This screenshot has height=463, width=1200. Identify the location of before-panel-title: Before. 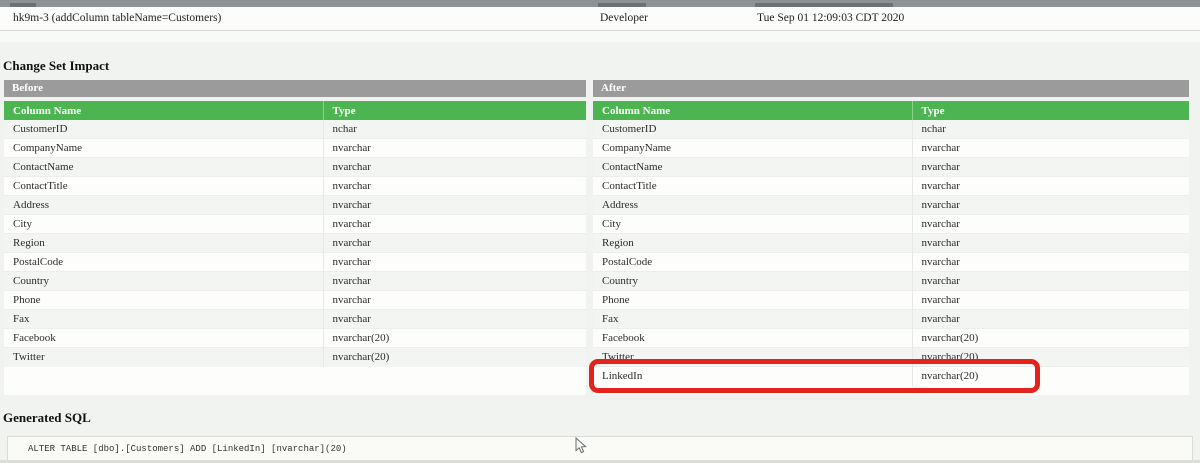
(295, 88).